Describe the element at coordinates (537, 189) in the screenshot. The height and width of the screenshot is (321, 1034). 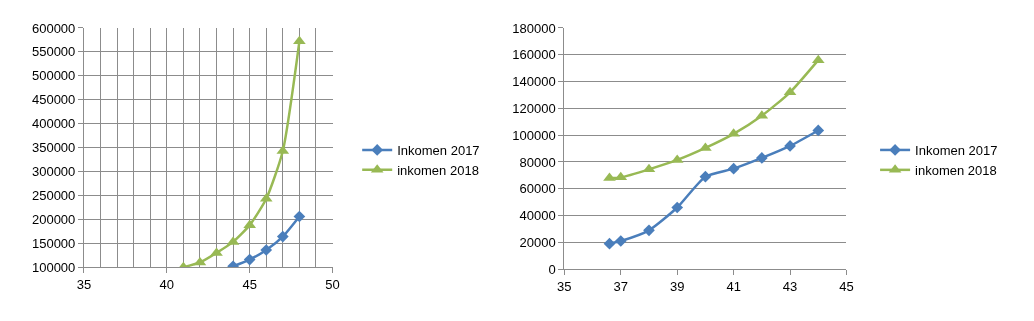
I see `y-tick-label: 60000` at that location.